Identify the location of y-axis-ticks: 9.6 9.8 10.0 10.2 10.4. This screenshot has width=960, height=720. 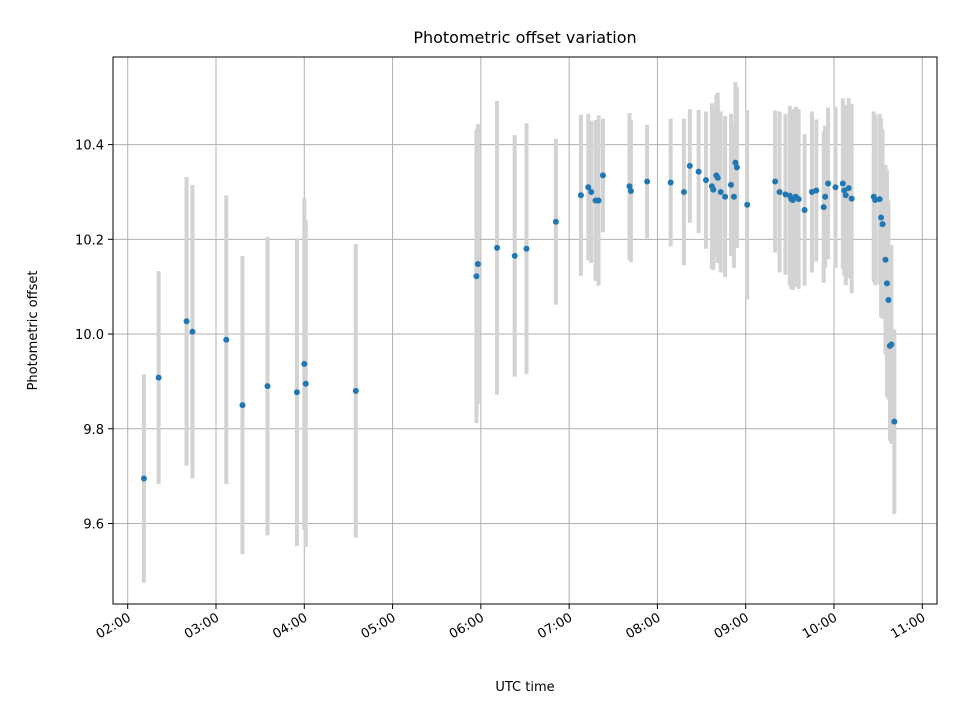
(94, 335).